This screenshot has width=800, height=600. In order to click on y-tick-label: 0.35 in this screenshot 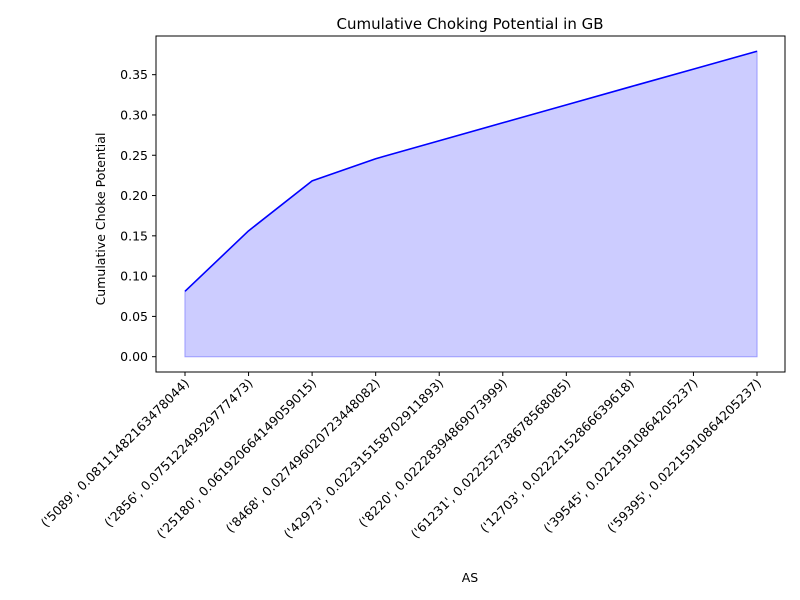, I will do `click(134, 74)`.